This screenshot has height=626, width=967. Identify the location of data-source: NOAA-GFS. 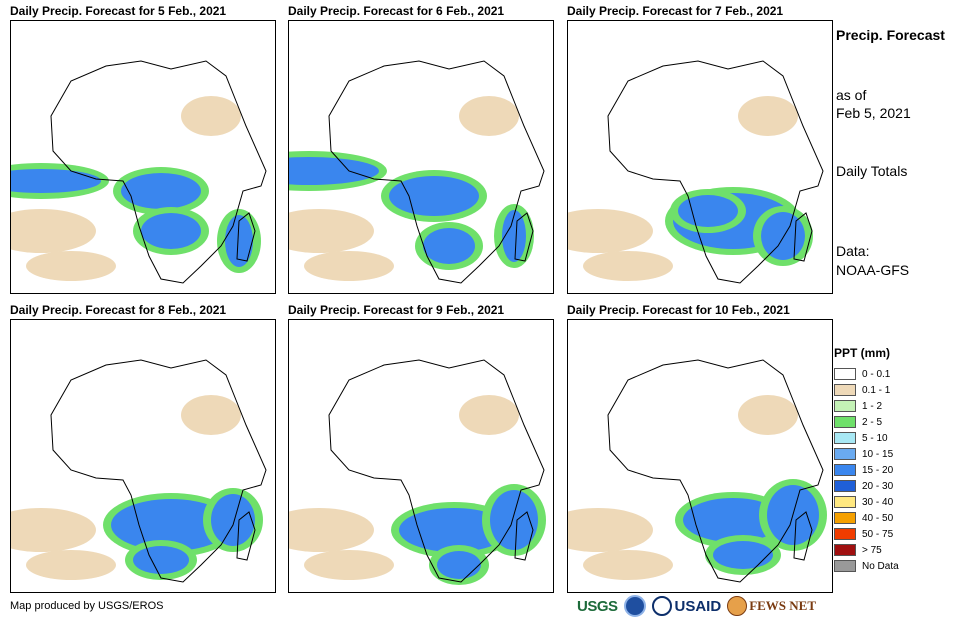
(873, 270).